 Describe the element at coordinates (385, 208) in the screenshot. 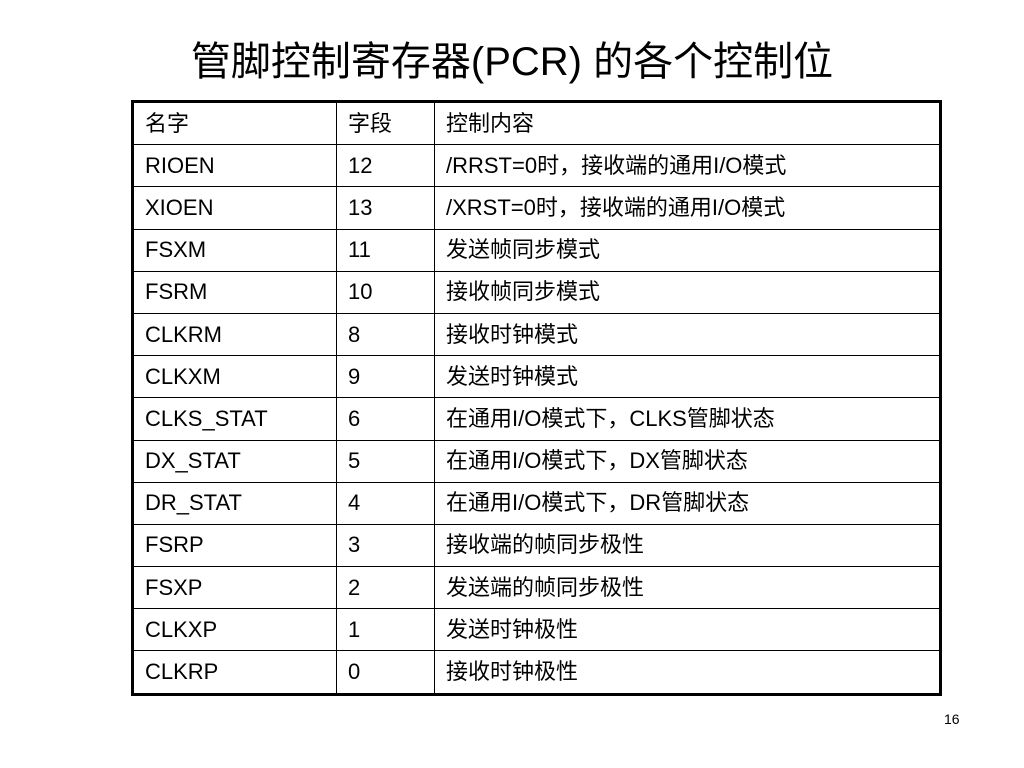

I see `field-cell: 13` at that location.